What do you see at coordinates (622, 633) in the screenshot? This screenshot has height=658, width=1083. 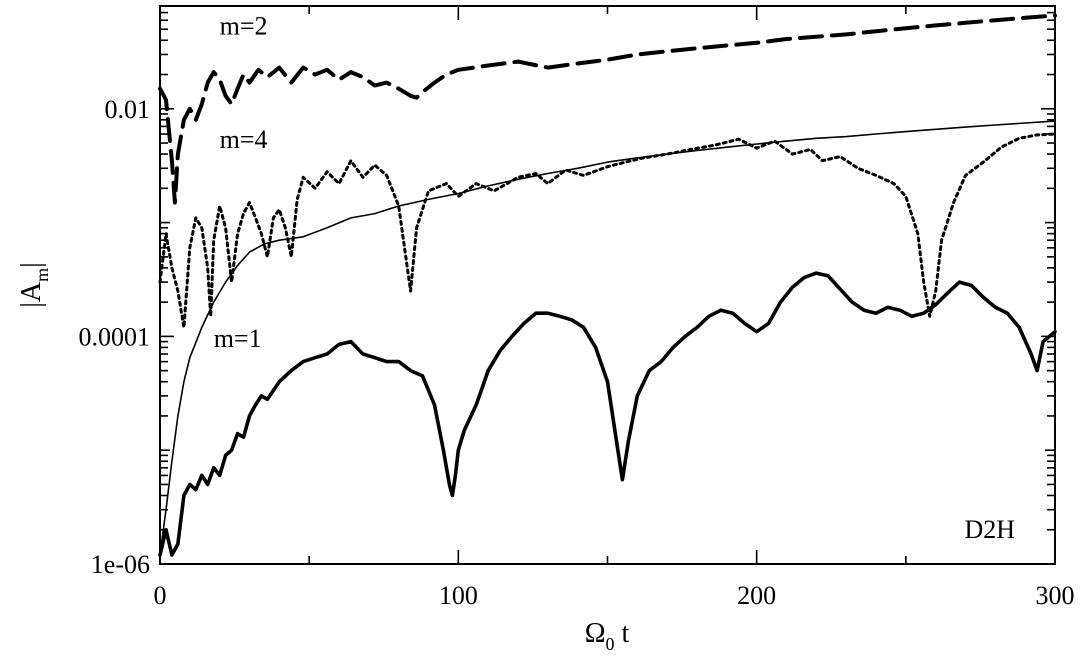 I see `x-axis-title-rest: t` at bounding box center [622, 633].